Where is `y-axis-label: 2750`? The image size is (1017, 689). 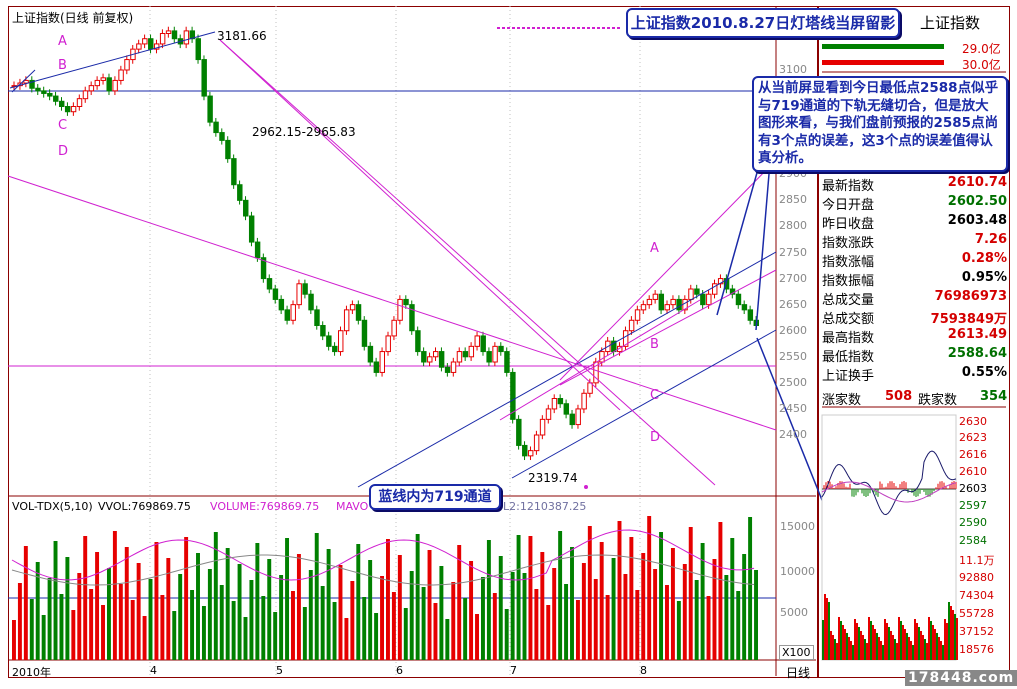
y-axis-label: 2750 is located at coordinates (793, 252).